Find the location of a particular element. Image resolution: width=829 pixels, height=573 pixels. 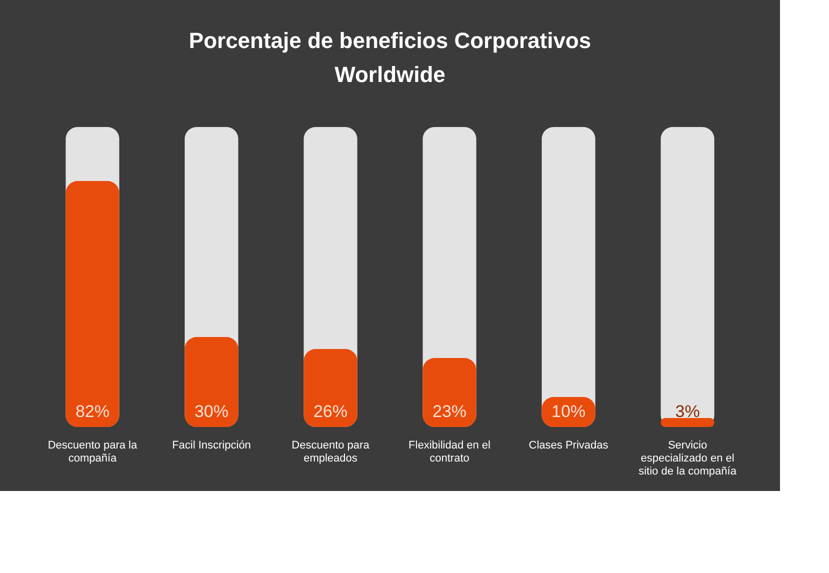

data-label: 10% is located at coordinates (568, 411).